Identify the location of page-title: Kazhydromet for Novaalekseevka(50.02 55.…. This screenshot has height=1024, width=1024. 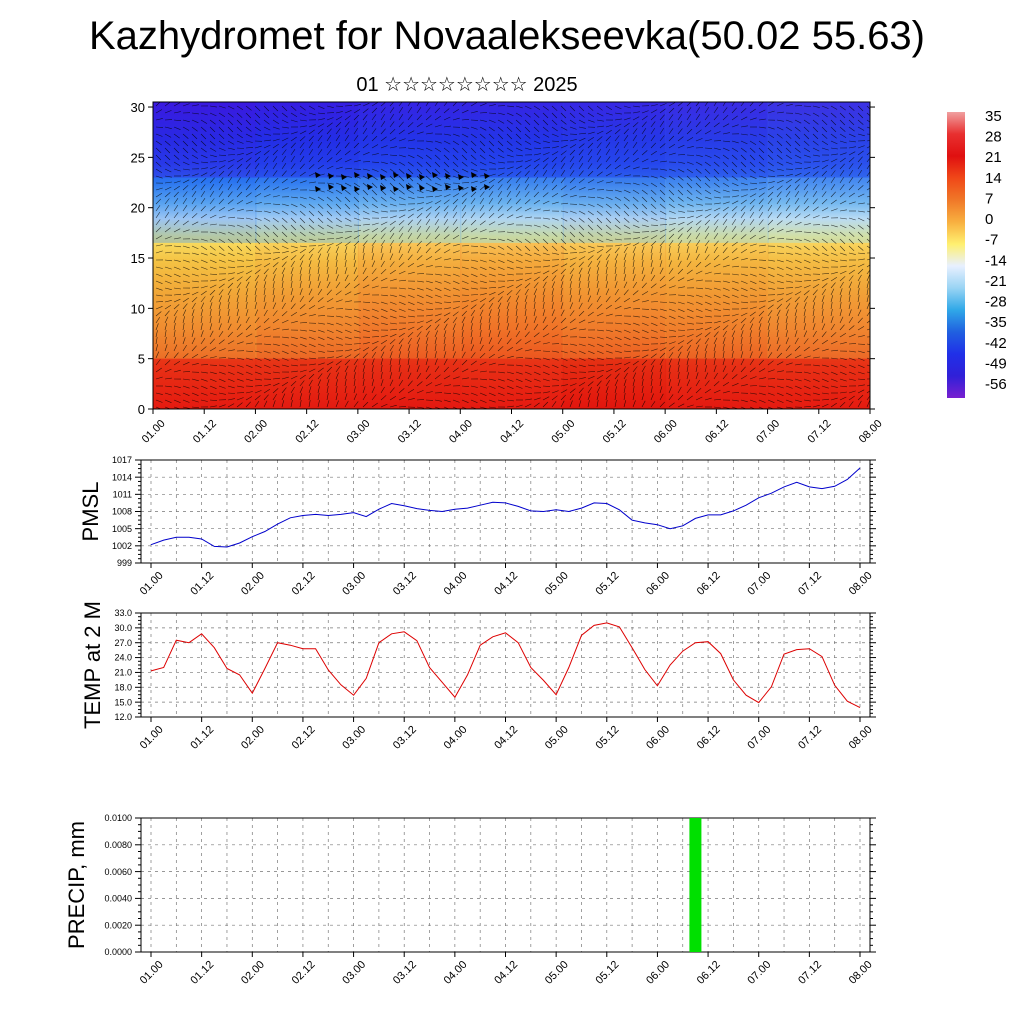
(506, 36).